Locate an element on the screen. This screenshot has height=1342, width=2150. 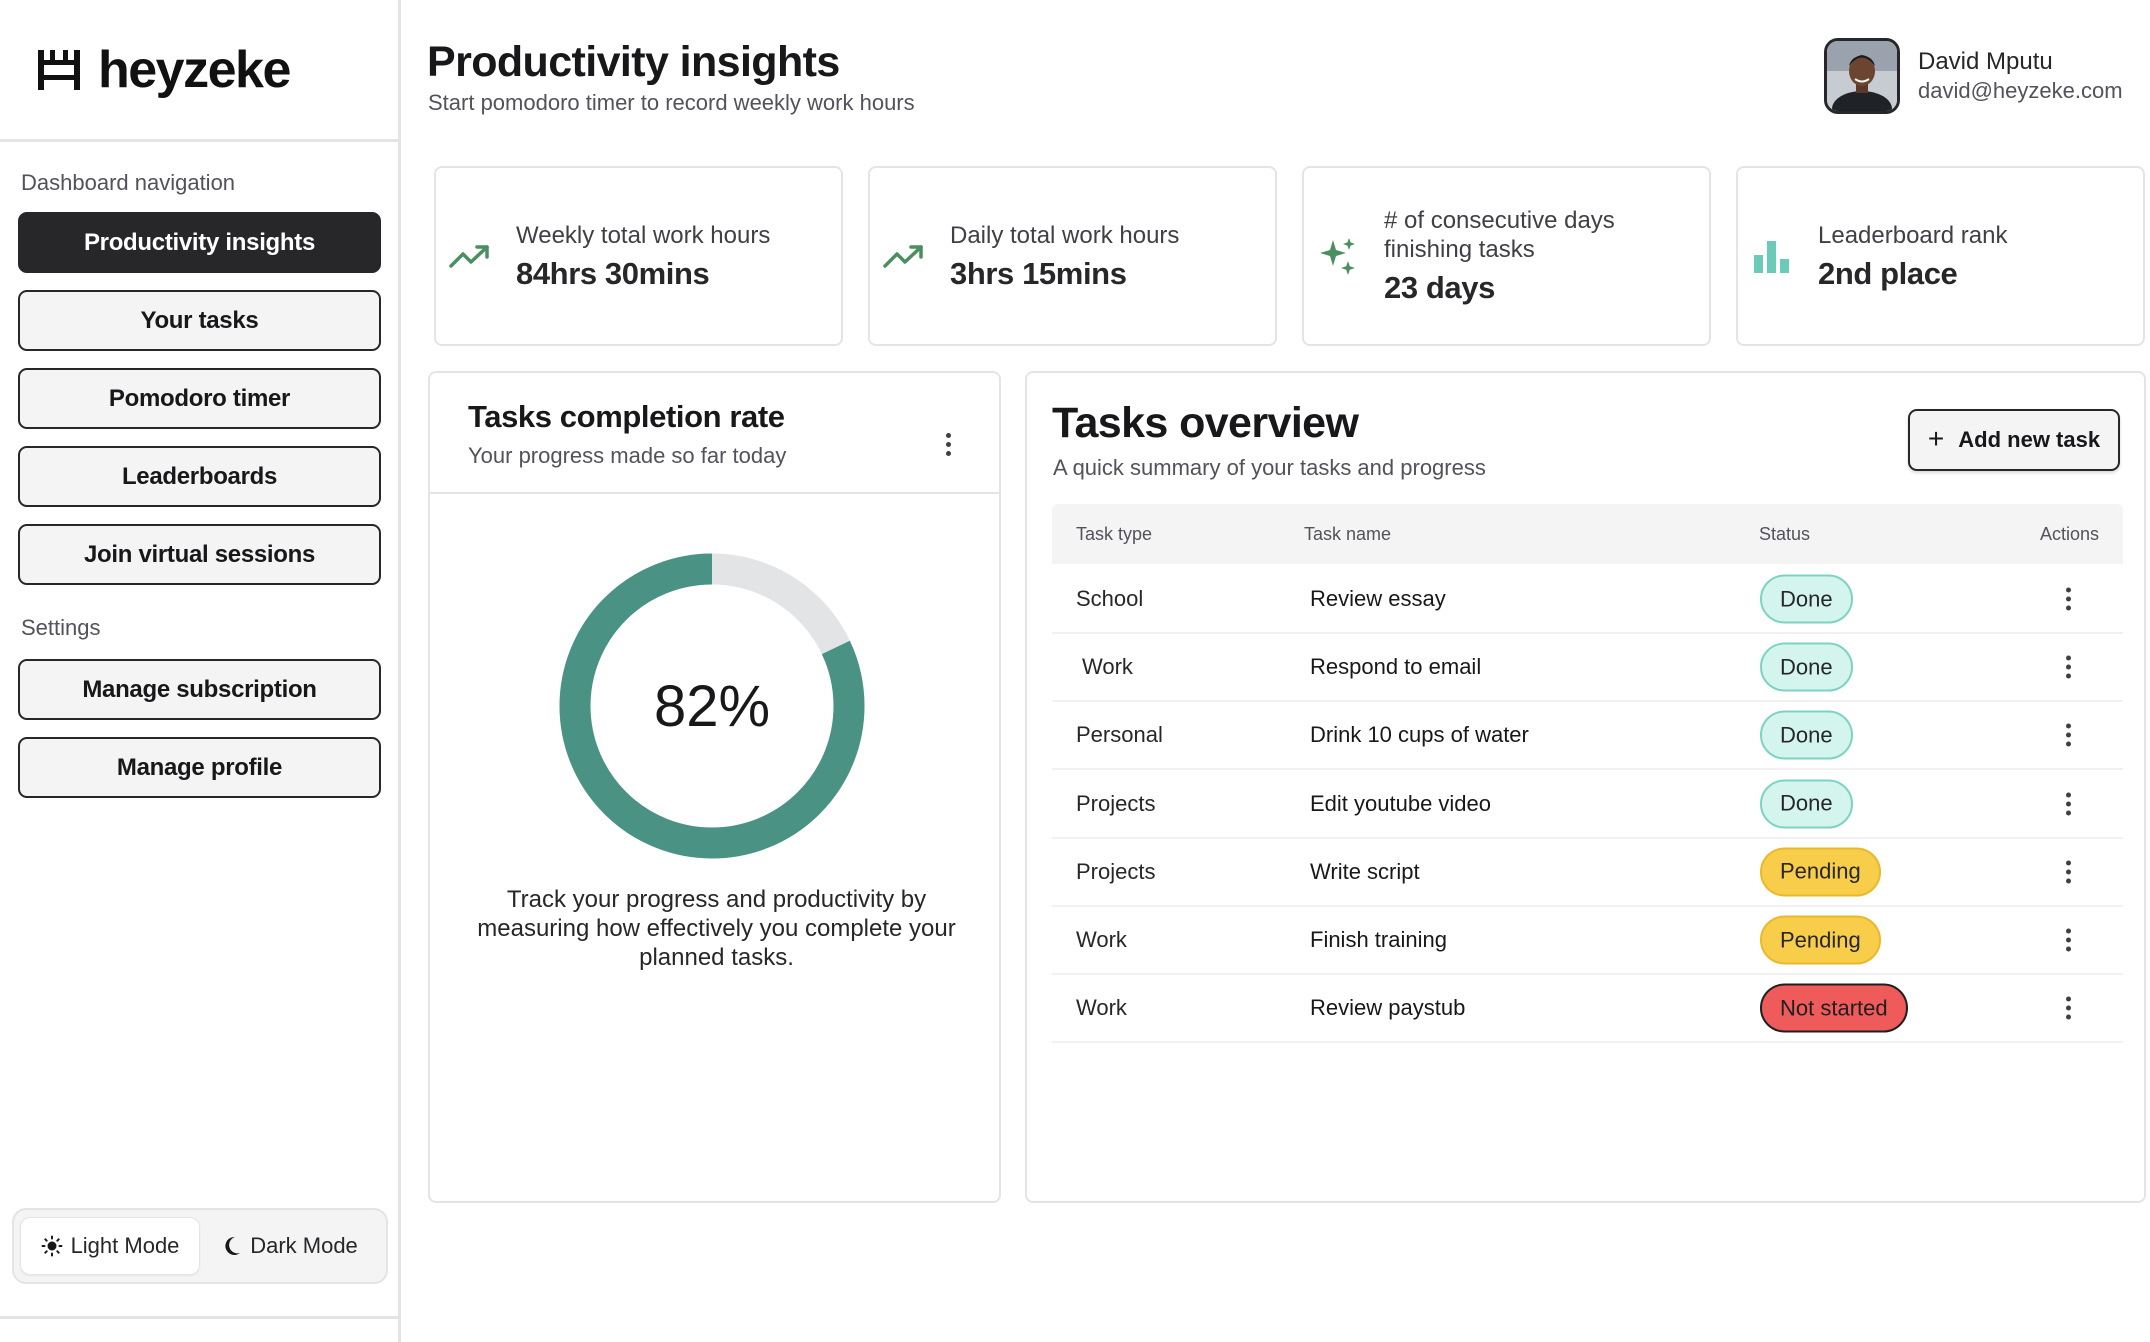
column-header-task-name: Task name is located at coordinates (1348, 534).